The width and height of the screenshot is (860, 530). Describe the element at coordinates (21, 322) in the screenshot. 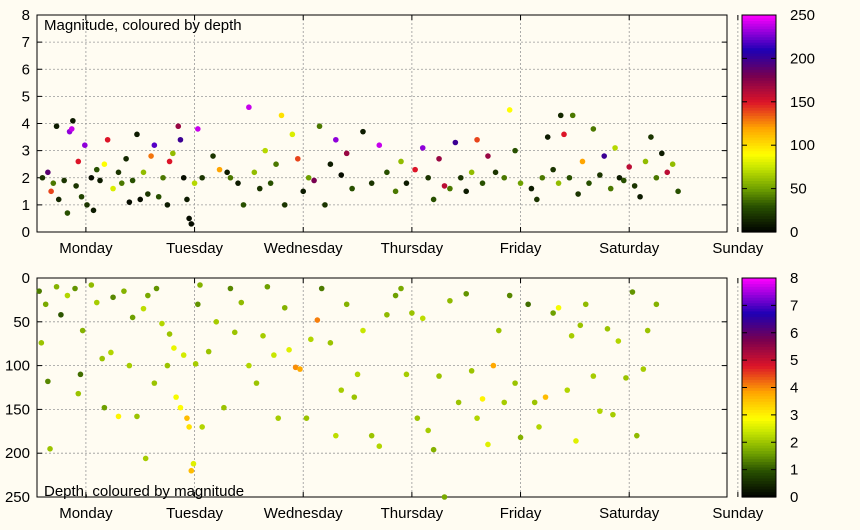

I see `y-tick-label: 50` at that location.